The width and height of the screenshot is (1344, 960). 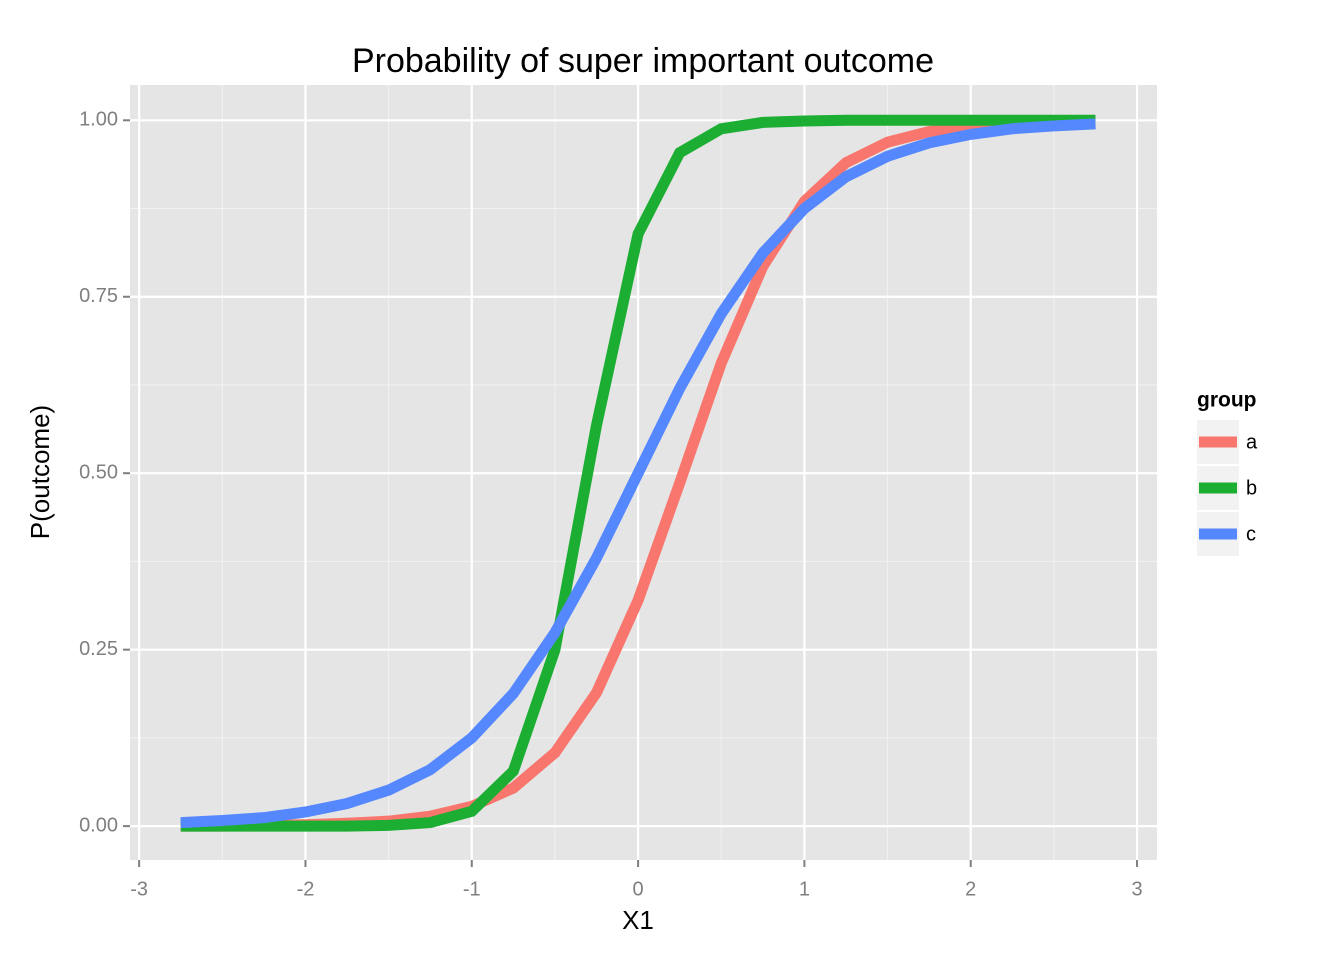 What do you see at coordinates (1136, 889) in the screenshot?
I see `x-tick-label: 3` at bounding box center [1136, 889].